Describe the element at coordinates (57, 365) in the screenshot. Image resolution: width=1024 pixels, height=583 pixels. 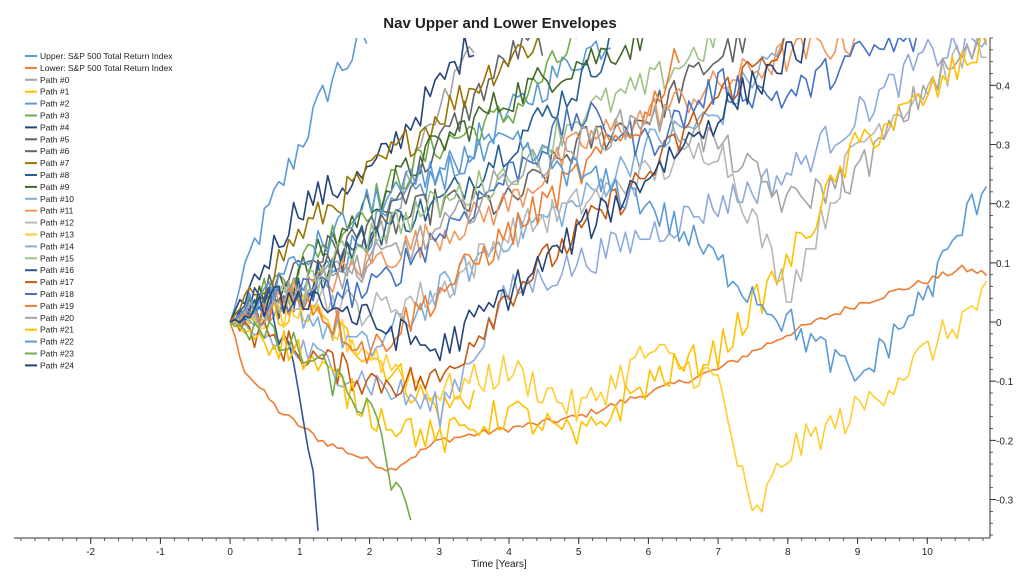
I see `legend-entry: Path #24` at that location.